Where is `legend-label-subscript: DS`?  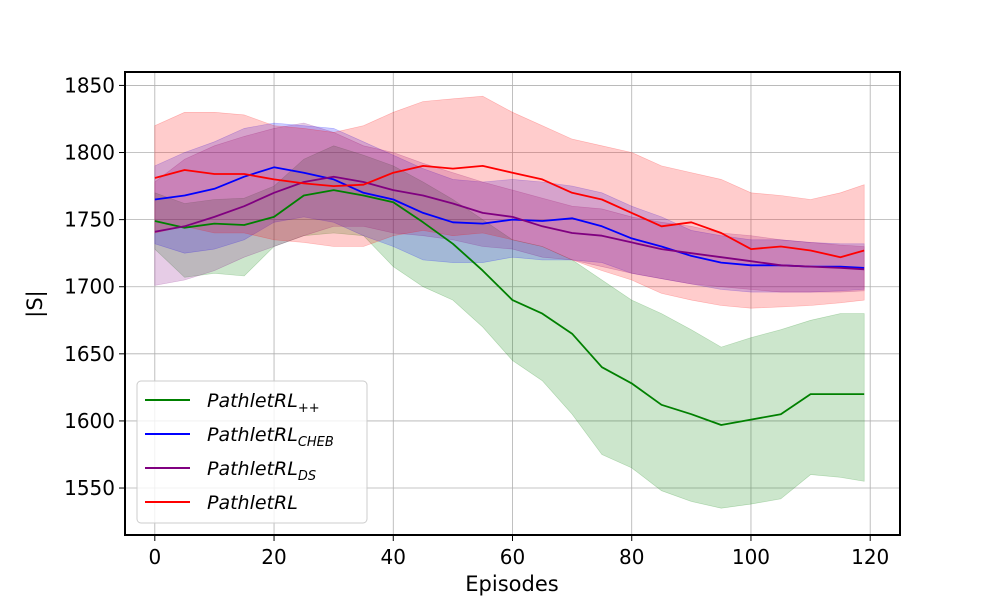
legend-label-subscript: DS is located at coordinates (307, 476).